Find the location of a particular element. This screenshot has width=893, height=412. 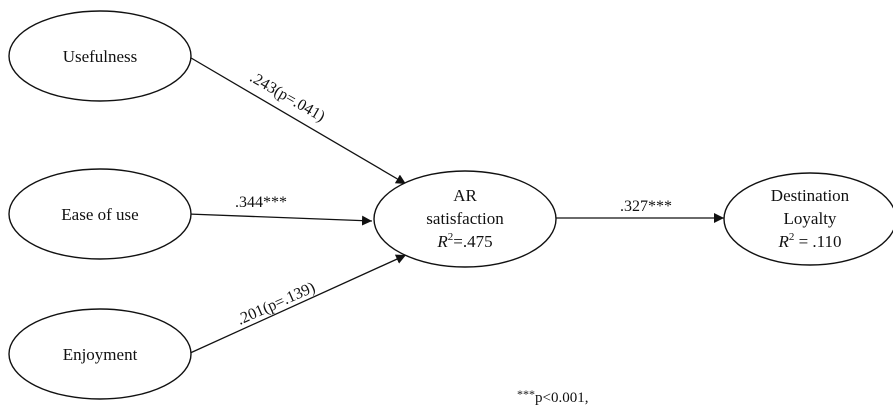

destination-loyalty-line2: Loyalty is located at coordinates (810, 218).